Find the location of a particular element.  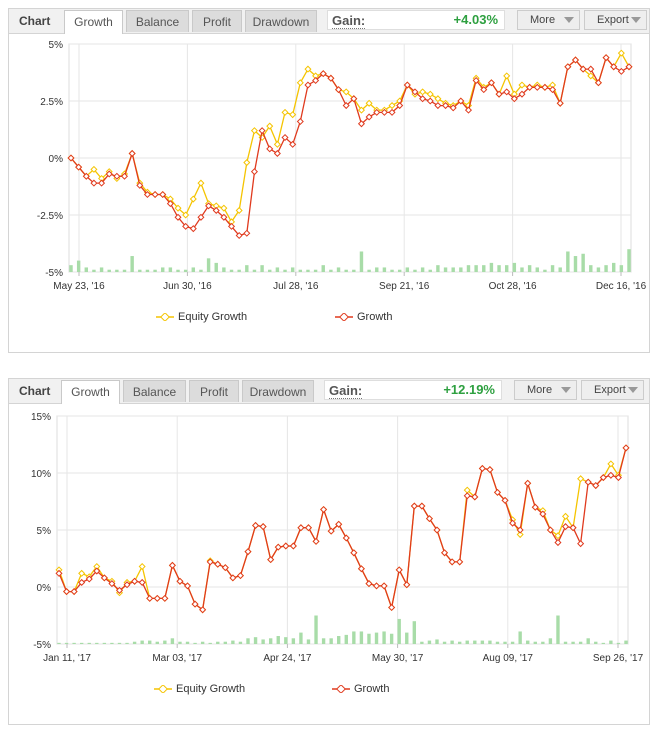

tab-profit: Profit is located at coordinates (217, 21).